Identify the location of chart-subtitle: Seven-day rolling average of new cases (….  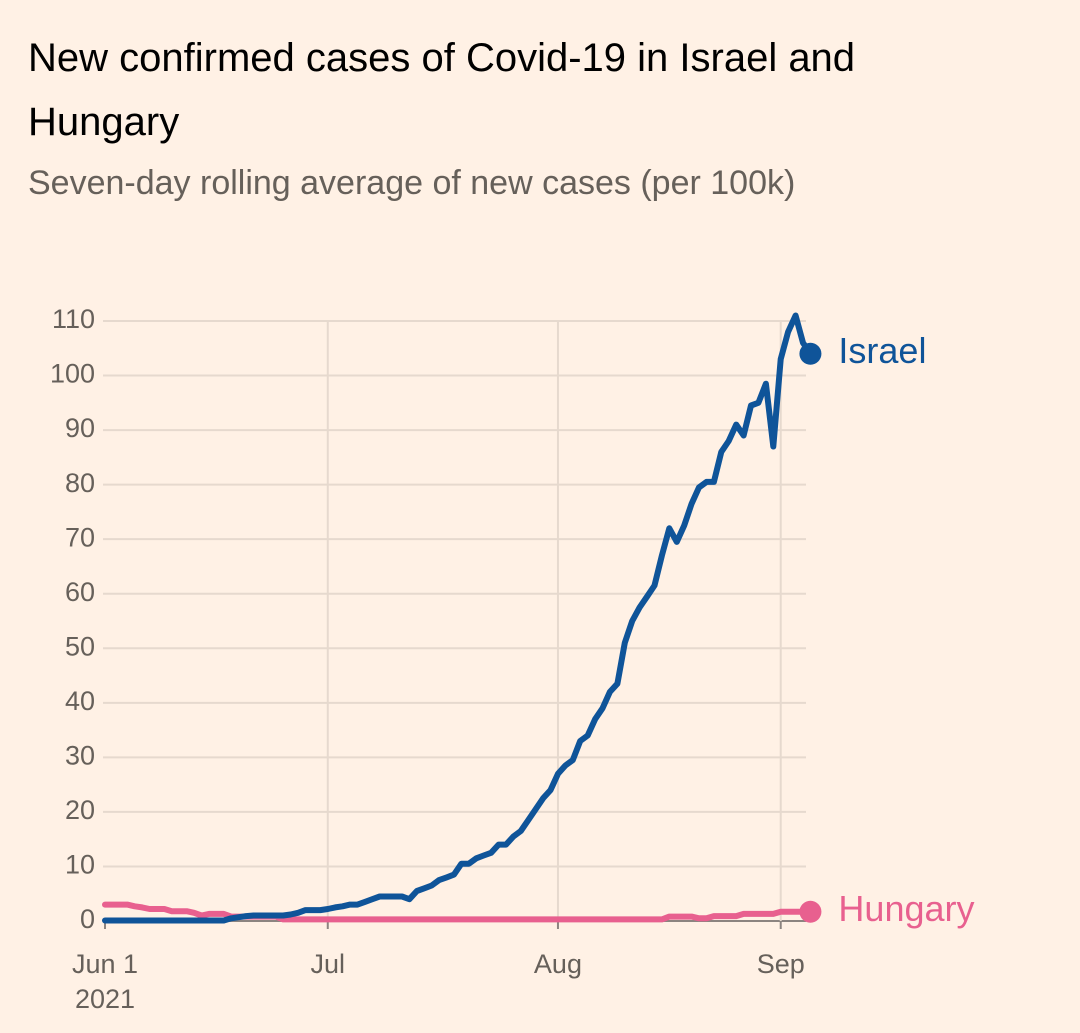
(412, 183).